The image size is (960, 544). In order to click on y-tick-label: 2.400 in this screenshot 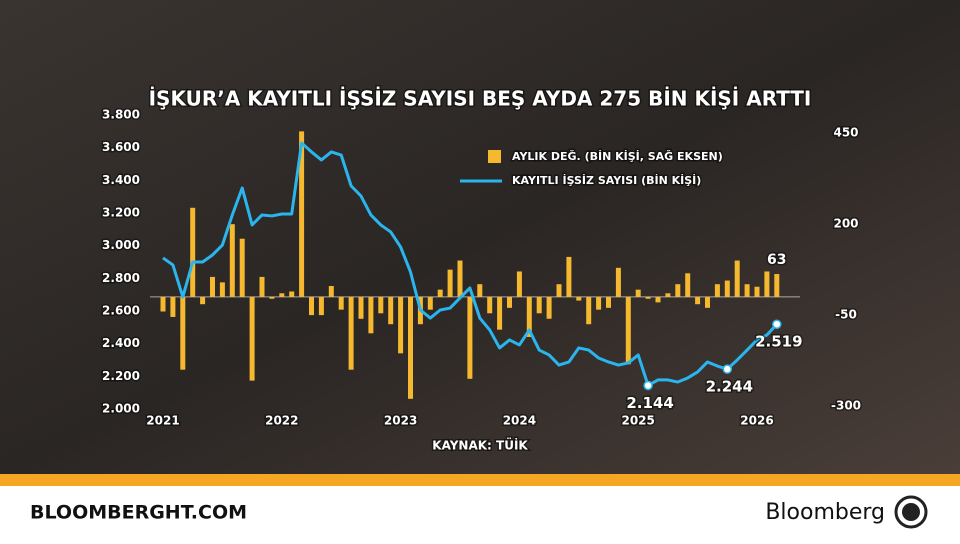, I will do `click(121, 343)`.